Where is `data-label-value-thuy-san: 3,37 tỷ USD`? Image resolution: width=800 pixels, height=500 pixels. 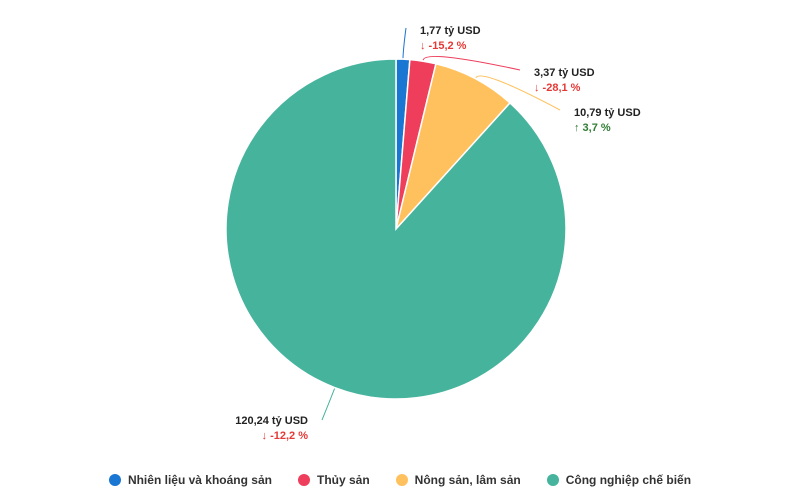
data-label-value-thuy-san: 3,37 tỷ USD is located at coordinates (564, 73).